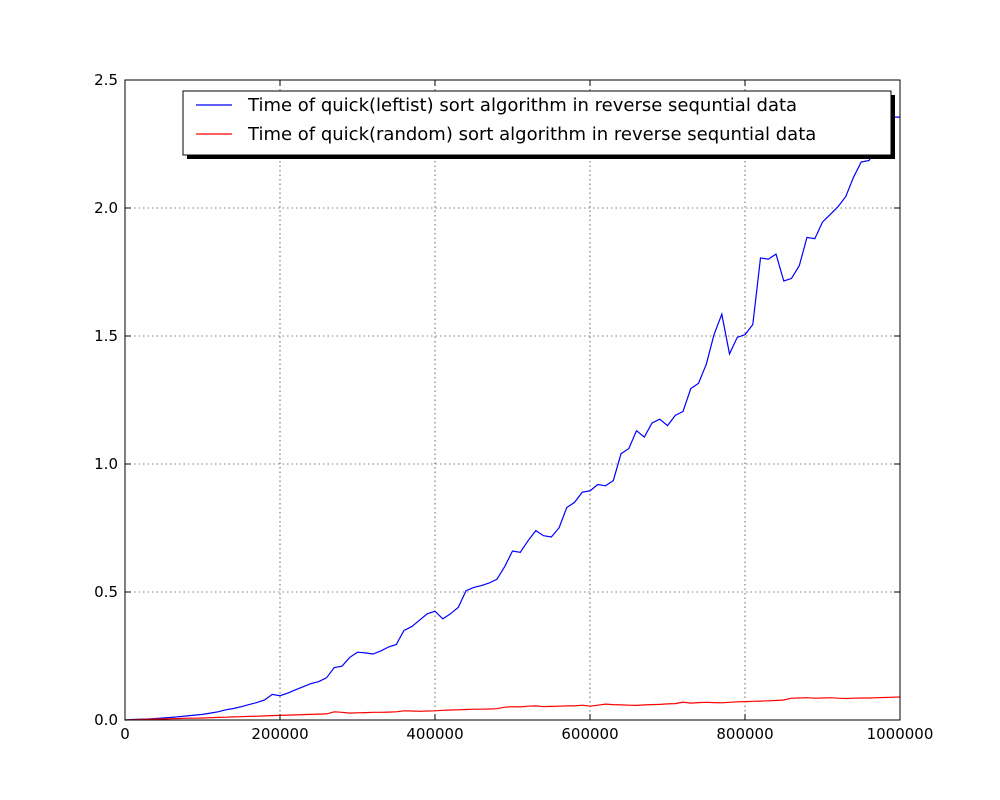  Describe the element at coordinates (125, 734) in the screenshot. I see `x-tick-label: 0` at that location.